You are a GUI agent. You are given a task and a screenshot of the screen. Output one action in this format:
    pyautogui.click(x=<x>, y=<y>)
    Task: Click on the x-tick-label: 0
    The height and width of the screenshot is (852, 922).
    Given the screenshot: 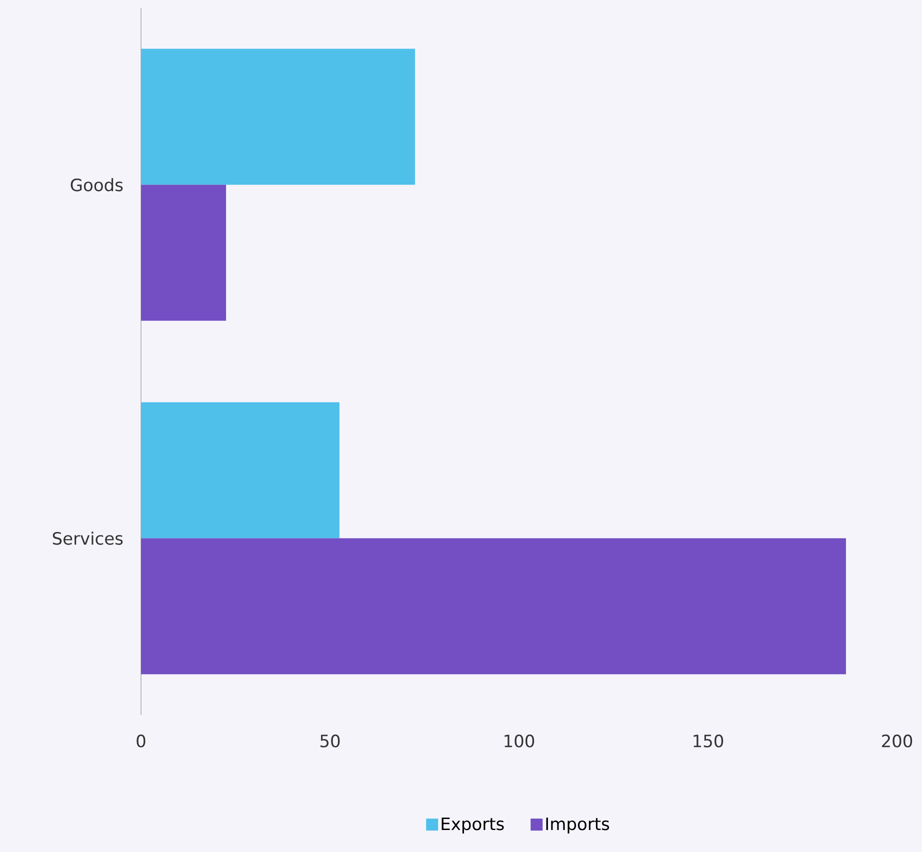 What is the action you would take?
    pyautogui.click(x=141, y=741)
    